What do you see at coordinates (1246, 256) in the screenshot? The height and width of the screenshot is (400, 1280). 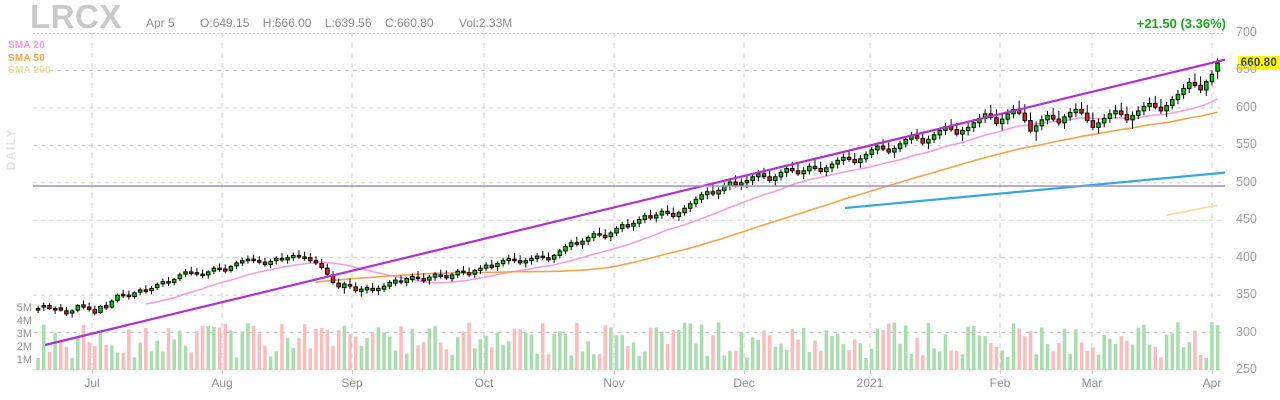 I see `price-tick-400: 400` at bounding box center [1246, 256].